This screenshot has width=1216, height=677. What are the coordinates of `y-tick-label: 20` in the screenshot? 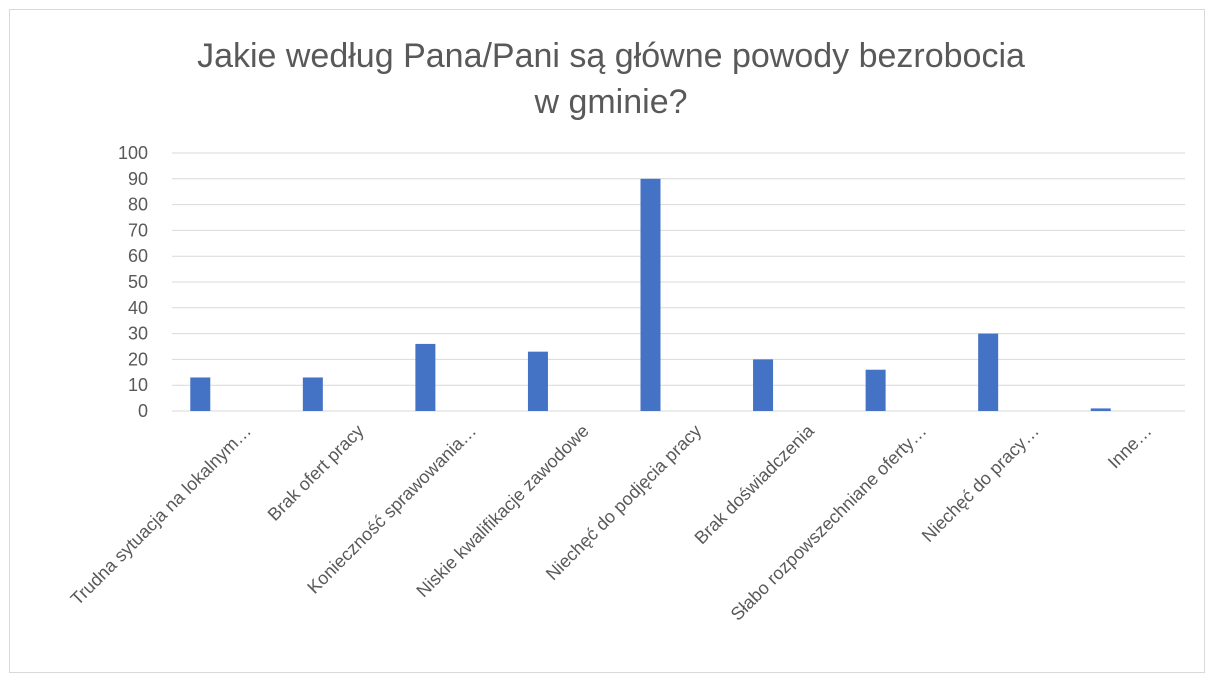 It's located at (138, 359).